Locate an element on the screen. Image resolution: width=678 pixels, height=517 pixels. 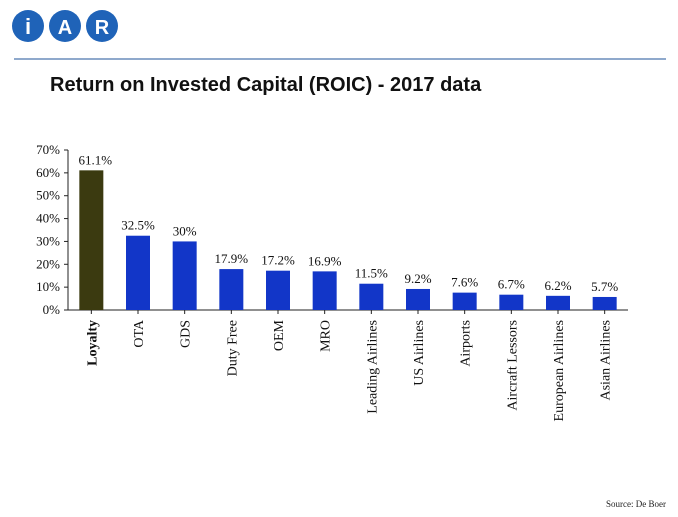
logo-letter-r: R is located at coordinates (102, 28).